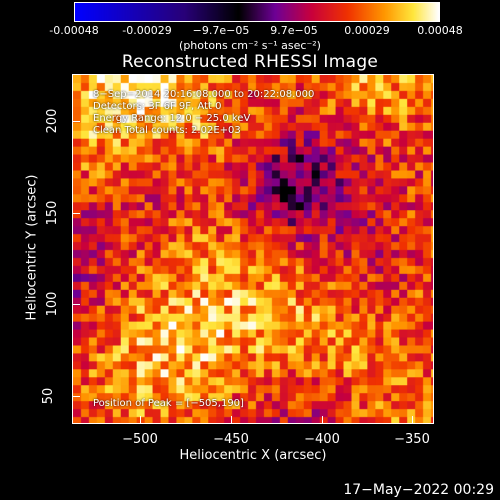  I want to click on timestamp: 17−May−2022 00:29, so click(418, 490).